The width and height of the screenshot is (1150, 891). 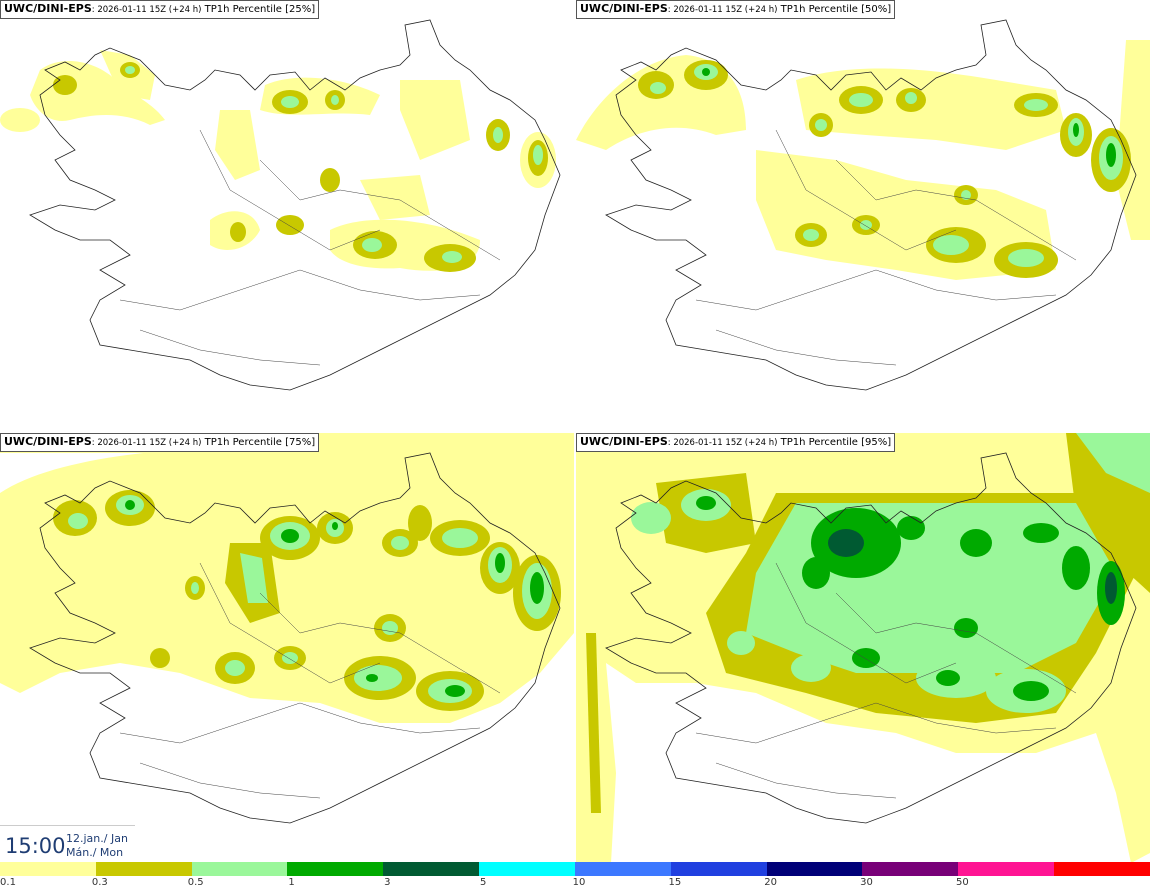 What do you see at coordinates (291, 882) in the screenshot?
I see `legend-tick-label: 1` at bounding box center [291, 882].